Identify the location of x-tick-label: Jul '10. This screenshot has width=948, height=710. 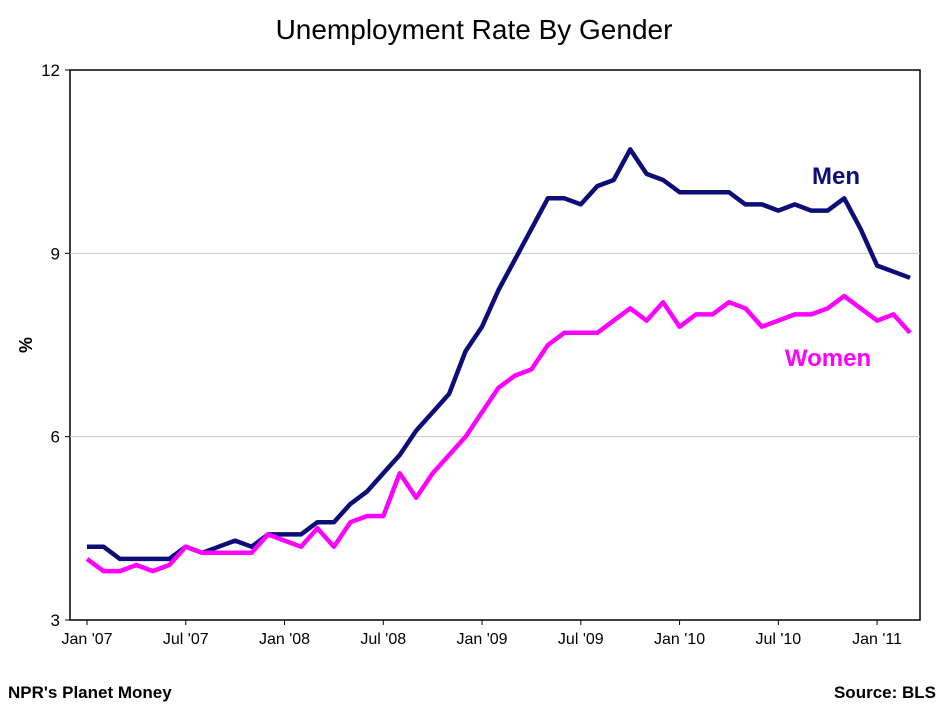
(778, 639).